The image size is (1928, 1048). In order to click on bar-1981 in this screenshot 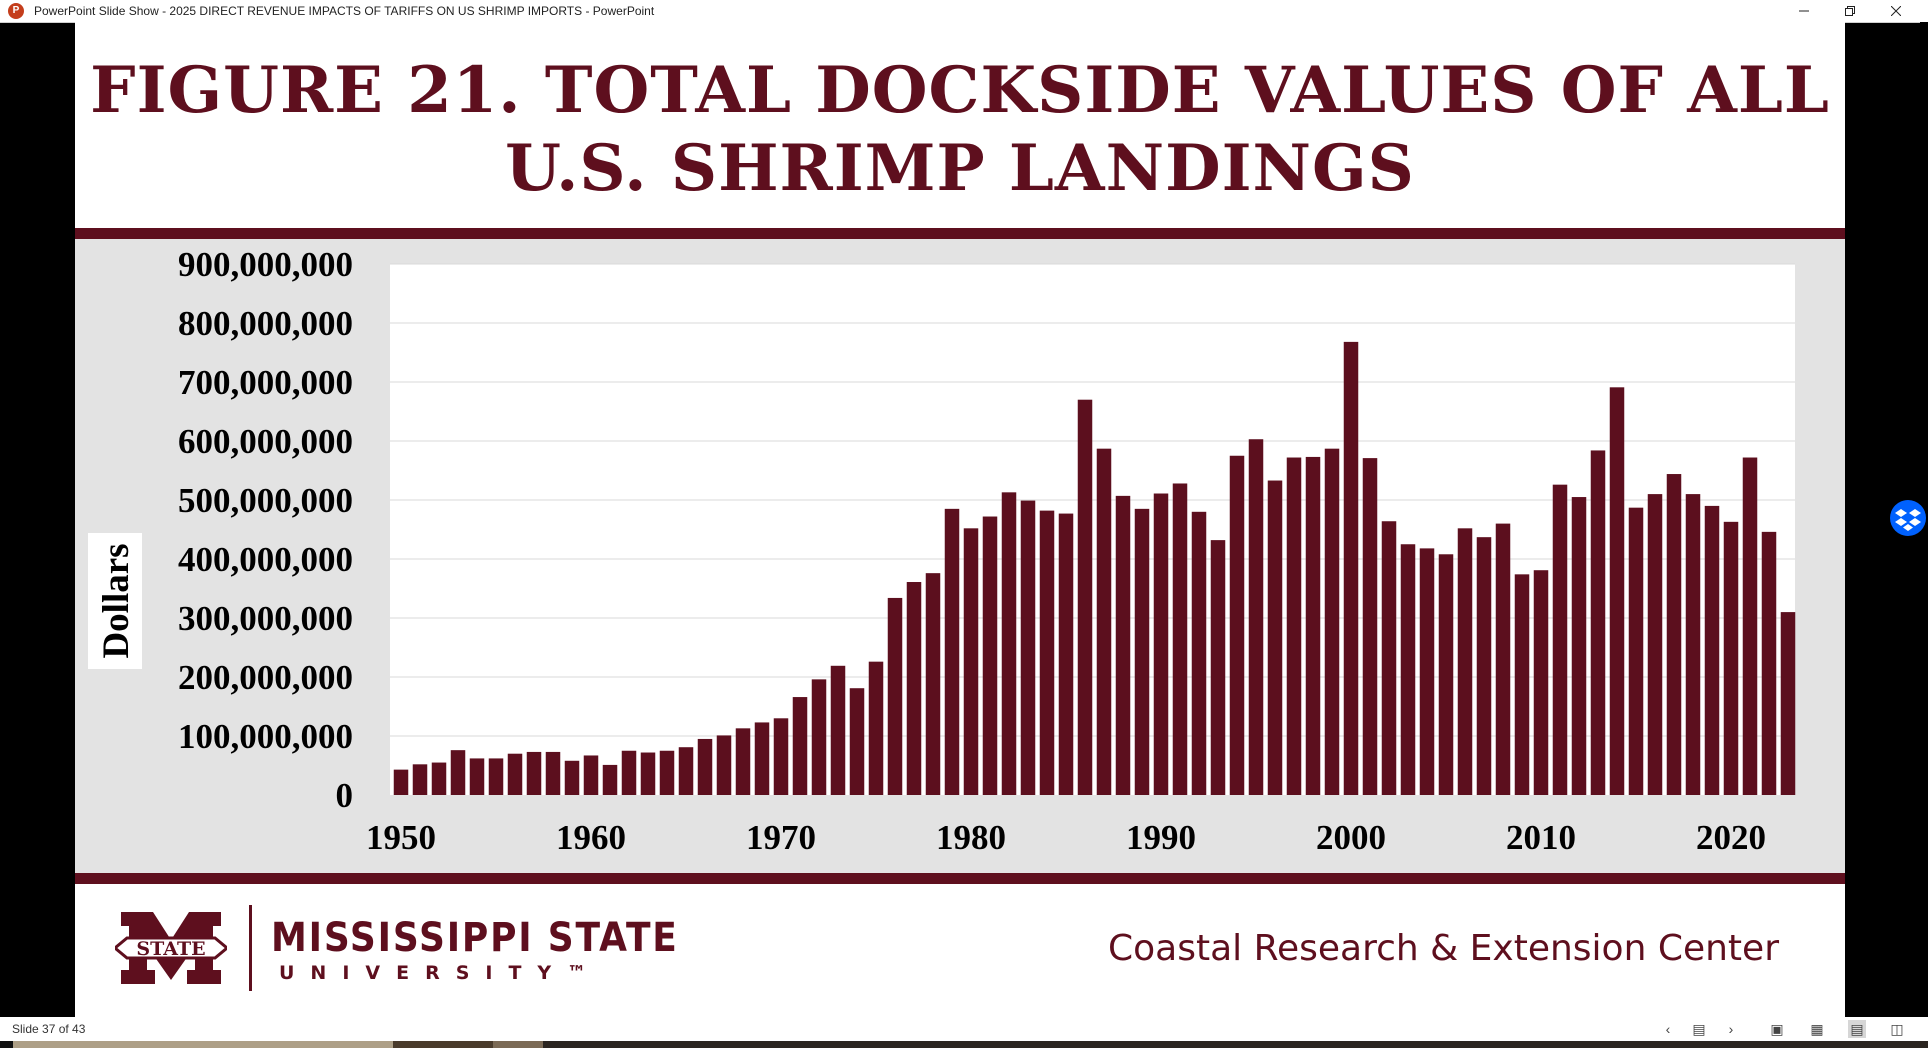, I will do `click(990, 655)`.